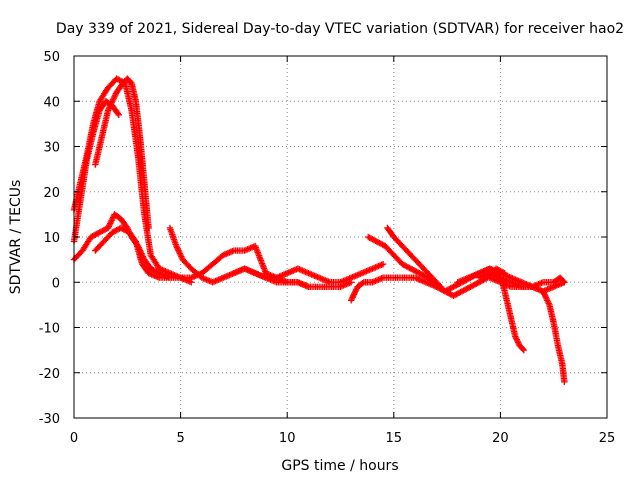 This screenshot has width=640, height=480. Describe the element at coordinates (339, 466) in the screenshot. I see `x-axis-title: GPS time / hours` at that location.